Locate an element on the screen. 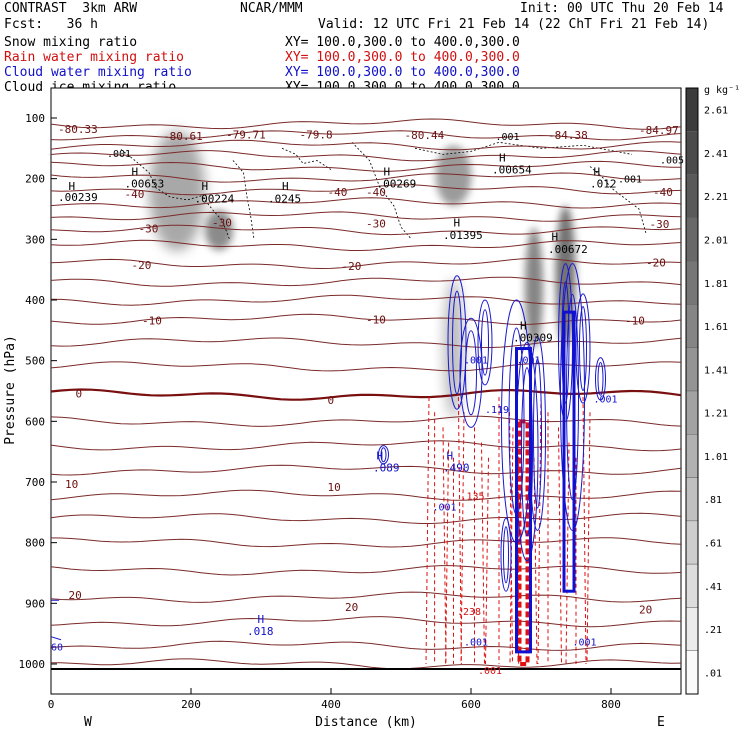 This screenshot has width=740, height=740. temperature-contour-label: -84.97 is located at coordinates (659, 130).